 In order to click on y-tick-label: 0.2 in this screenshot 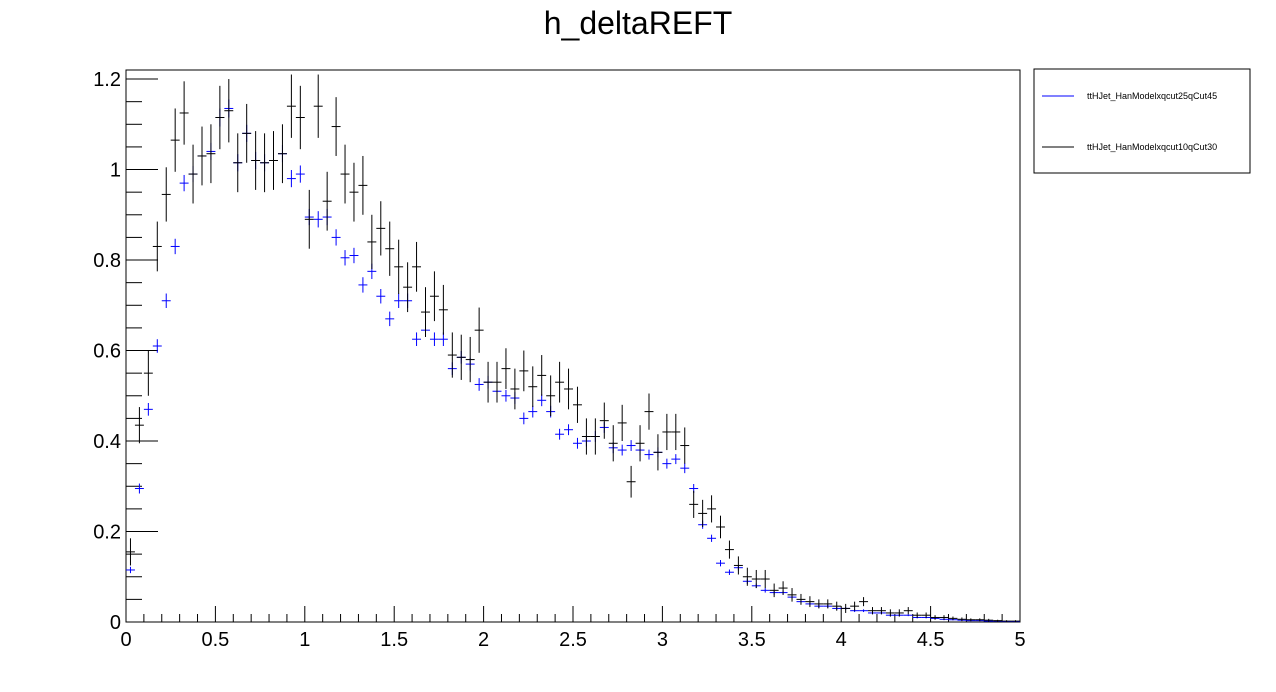, I will do `click(107, 533)`.